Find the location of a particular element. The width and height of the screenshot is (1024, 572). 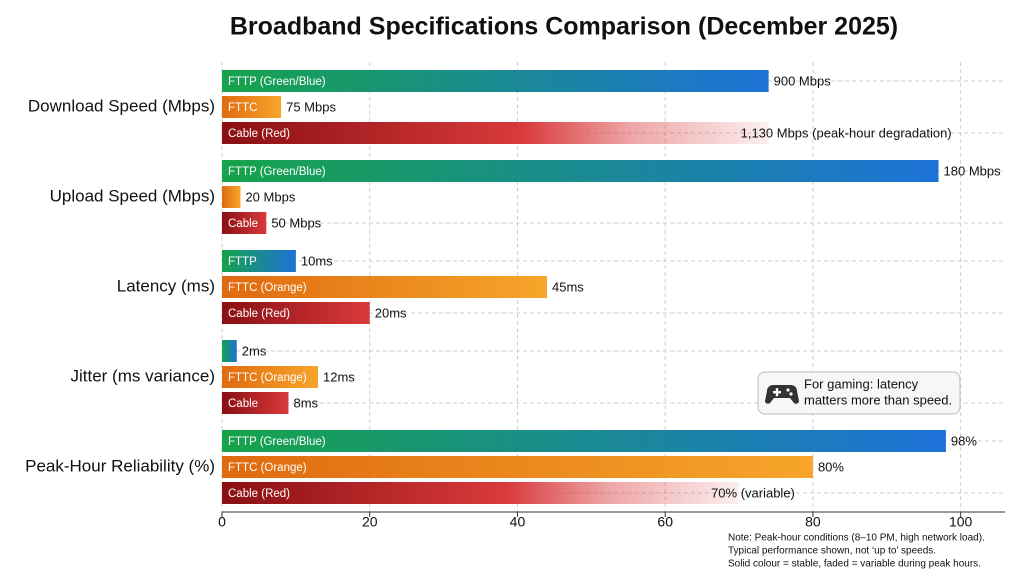

x-tick-label: 60 is located at coordinates (665, 522).